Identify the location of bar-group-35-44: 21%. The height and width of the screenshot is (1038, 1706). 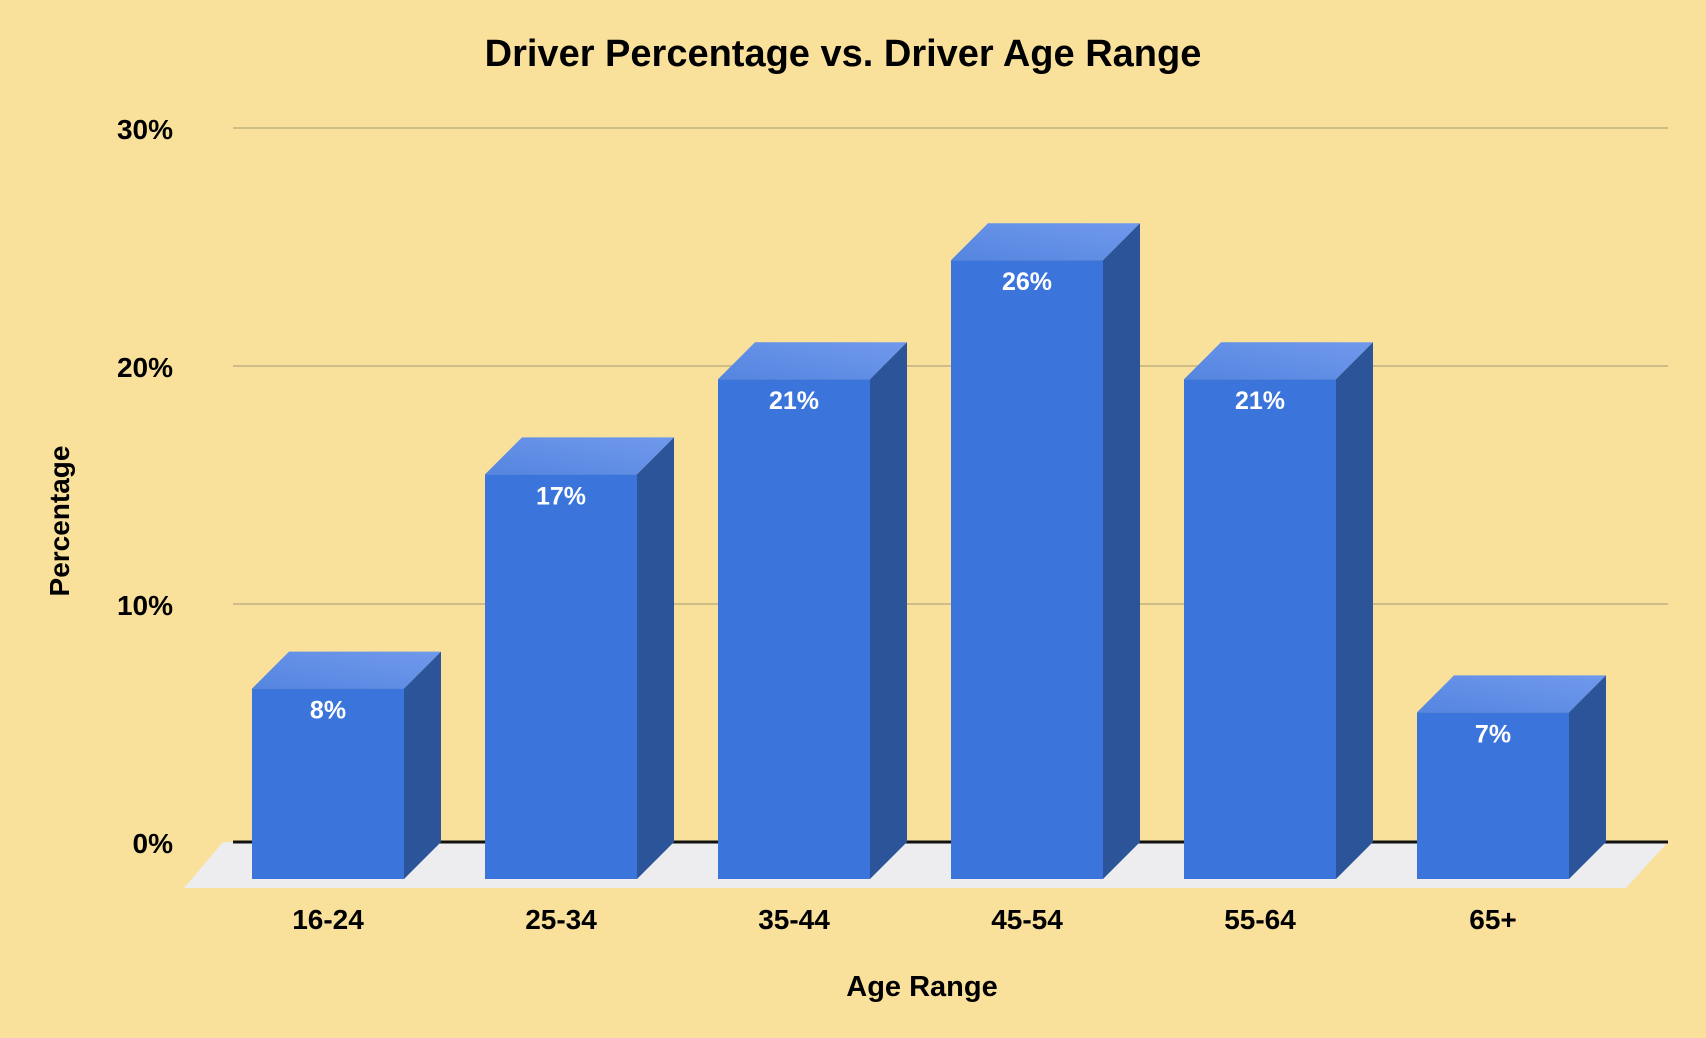
(812, 610).